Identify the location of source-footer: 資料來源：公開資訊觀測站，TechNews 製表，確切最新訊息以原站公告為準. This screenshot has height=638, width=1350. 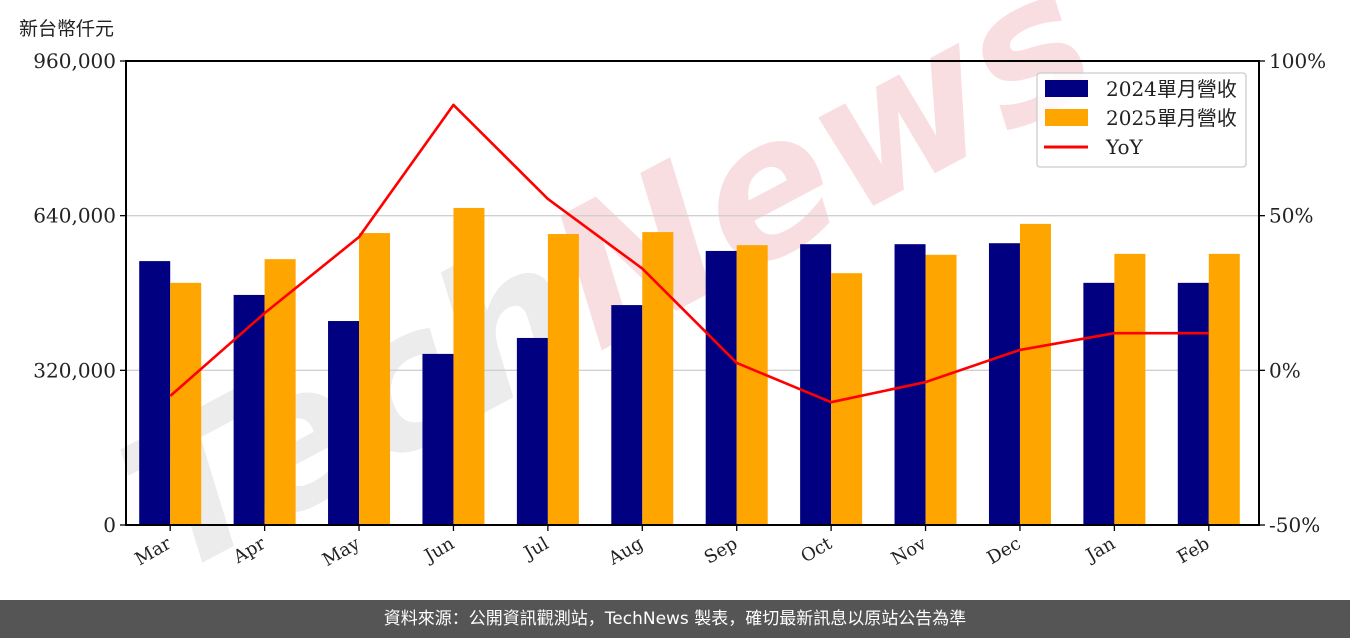
(675, 619).